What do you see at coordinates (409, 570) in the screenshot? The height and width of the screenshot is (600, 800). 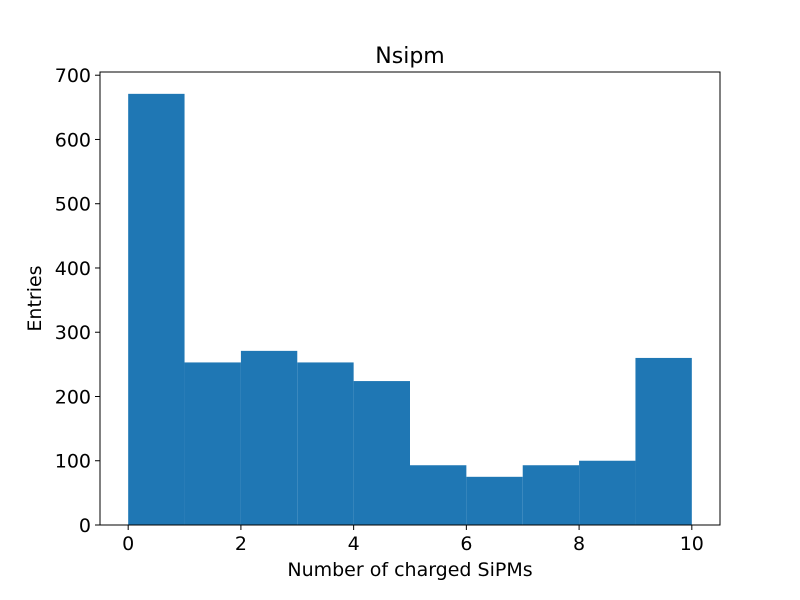 I see `x-axis-label: Number of charged SiPMs` at bounding box center [409, 570].